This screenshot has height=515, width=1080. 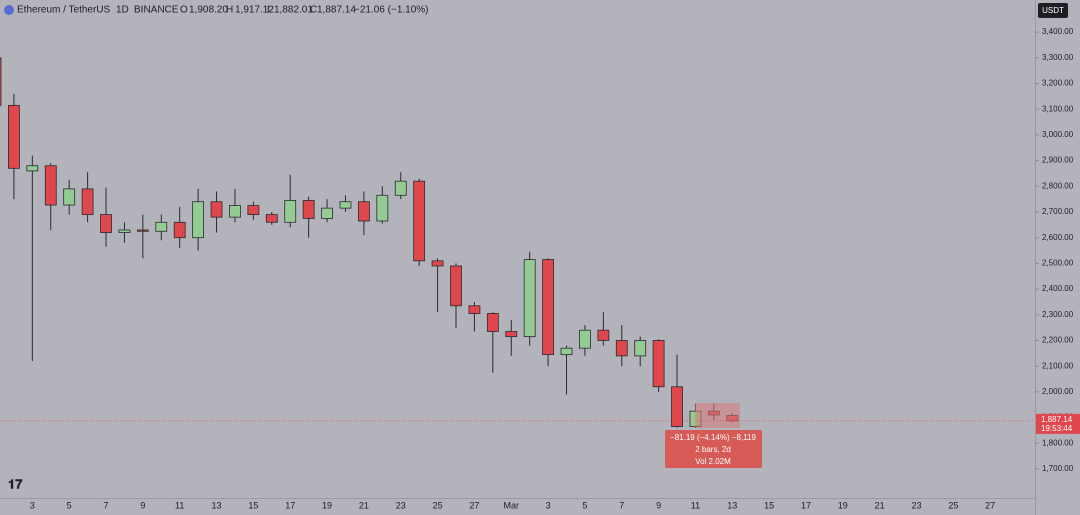 I want to click on measure-range, so click(x=717, y=415).